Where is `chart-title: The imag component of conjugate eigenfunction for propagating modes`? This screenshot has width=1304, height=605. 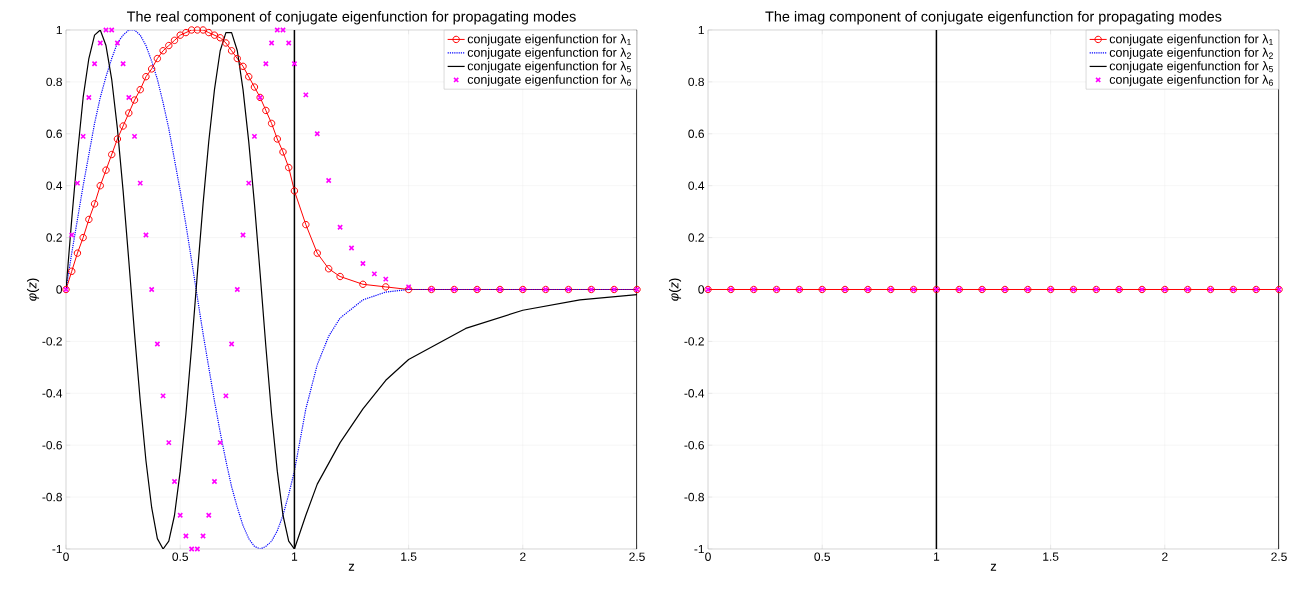
chart-title: The imag component of conjugate eigenfunction for propagating modes is located at coordinates (993, 18).